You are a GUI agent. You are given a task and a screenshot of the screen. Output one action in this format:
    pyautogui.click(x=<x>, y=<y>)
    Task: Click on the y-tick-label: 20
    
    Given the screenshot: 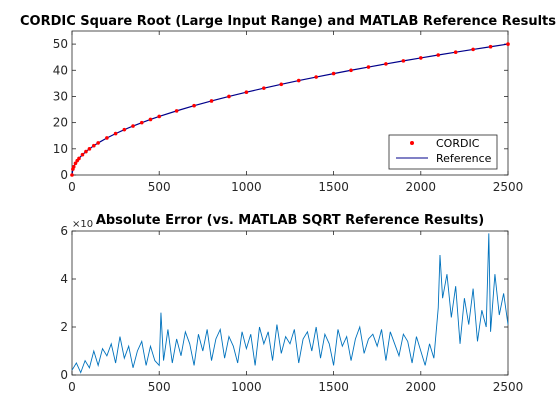 What is the action you would take?
    pyautogui.click(x=60, y=123)
    